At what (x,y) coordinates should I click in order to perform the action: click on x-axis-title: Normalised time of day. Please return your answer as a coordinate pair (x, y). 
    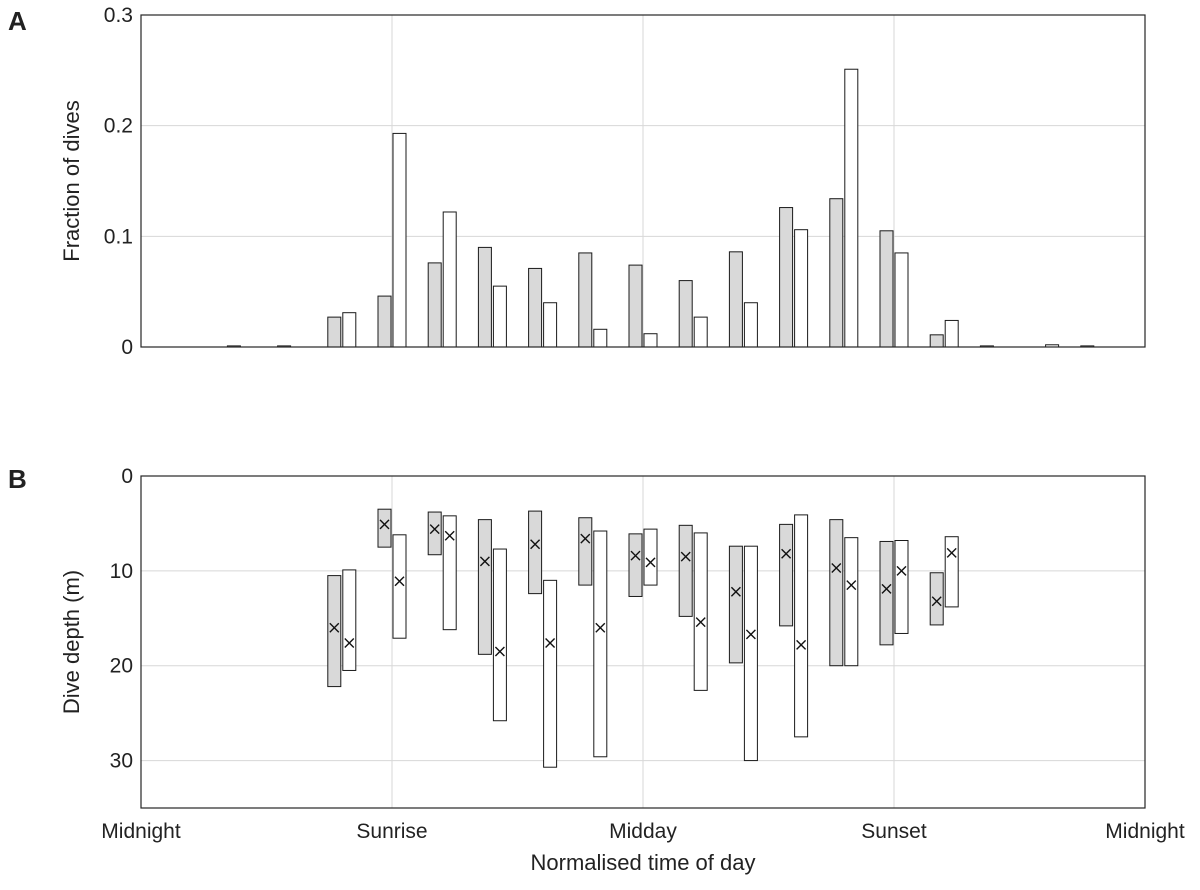
    Looking at the image, I should click on (643, 862).